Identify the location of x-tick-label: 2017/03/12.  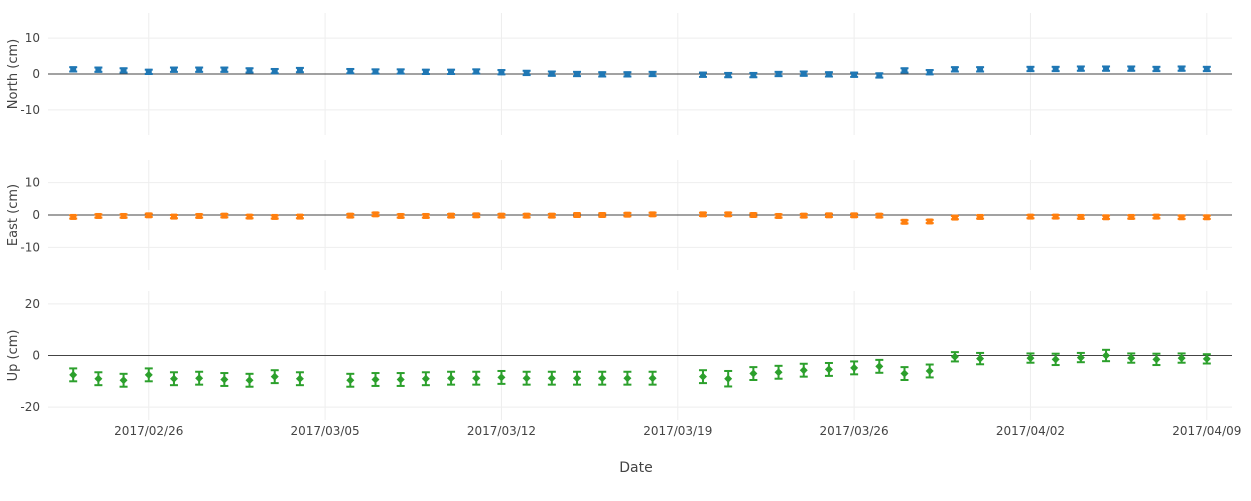
(501, 431).